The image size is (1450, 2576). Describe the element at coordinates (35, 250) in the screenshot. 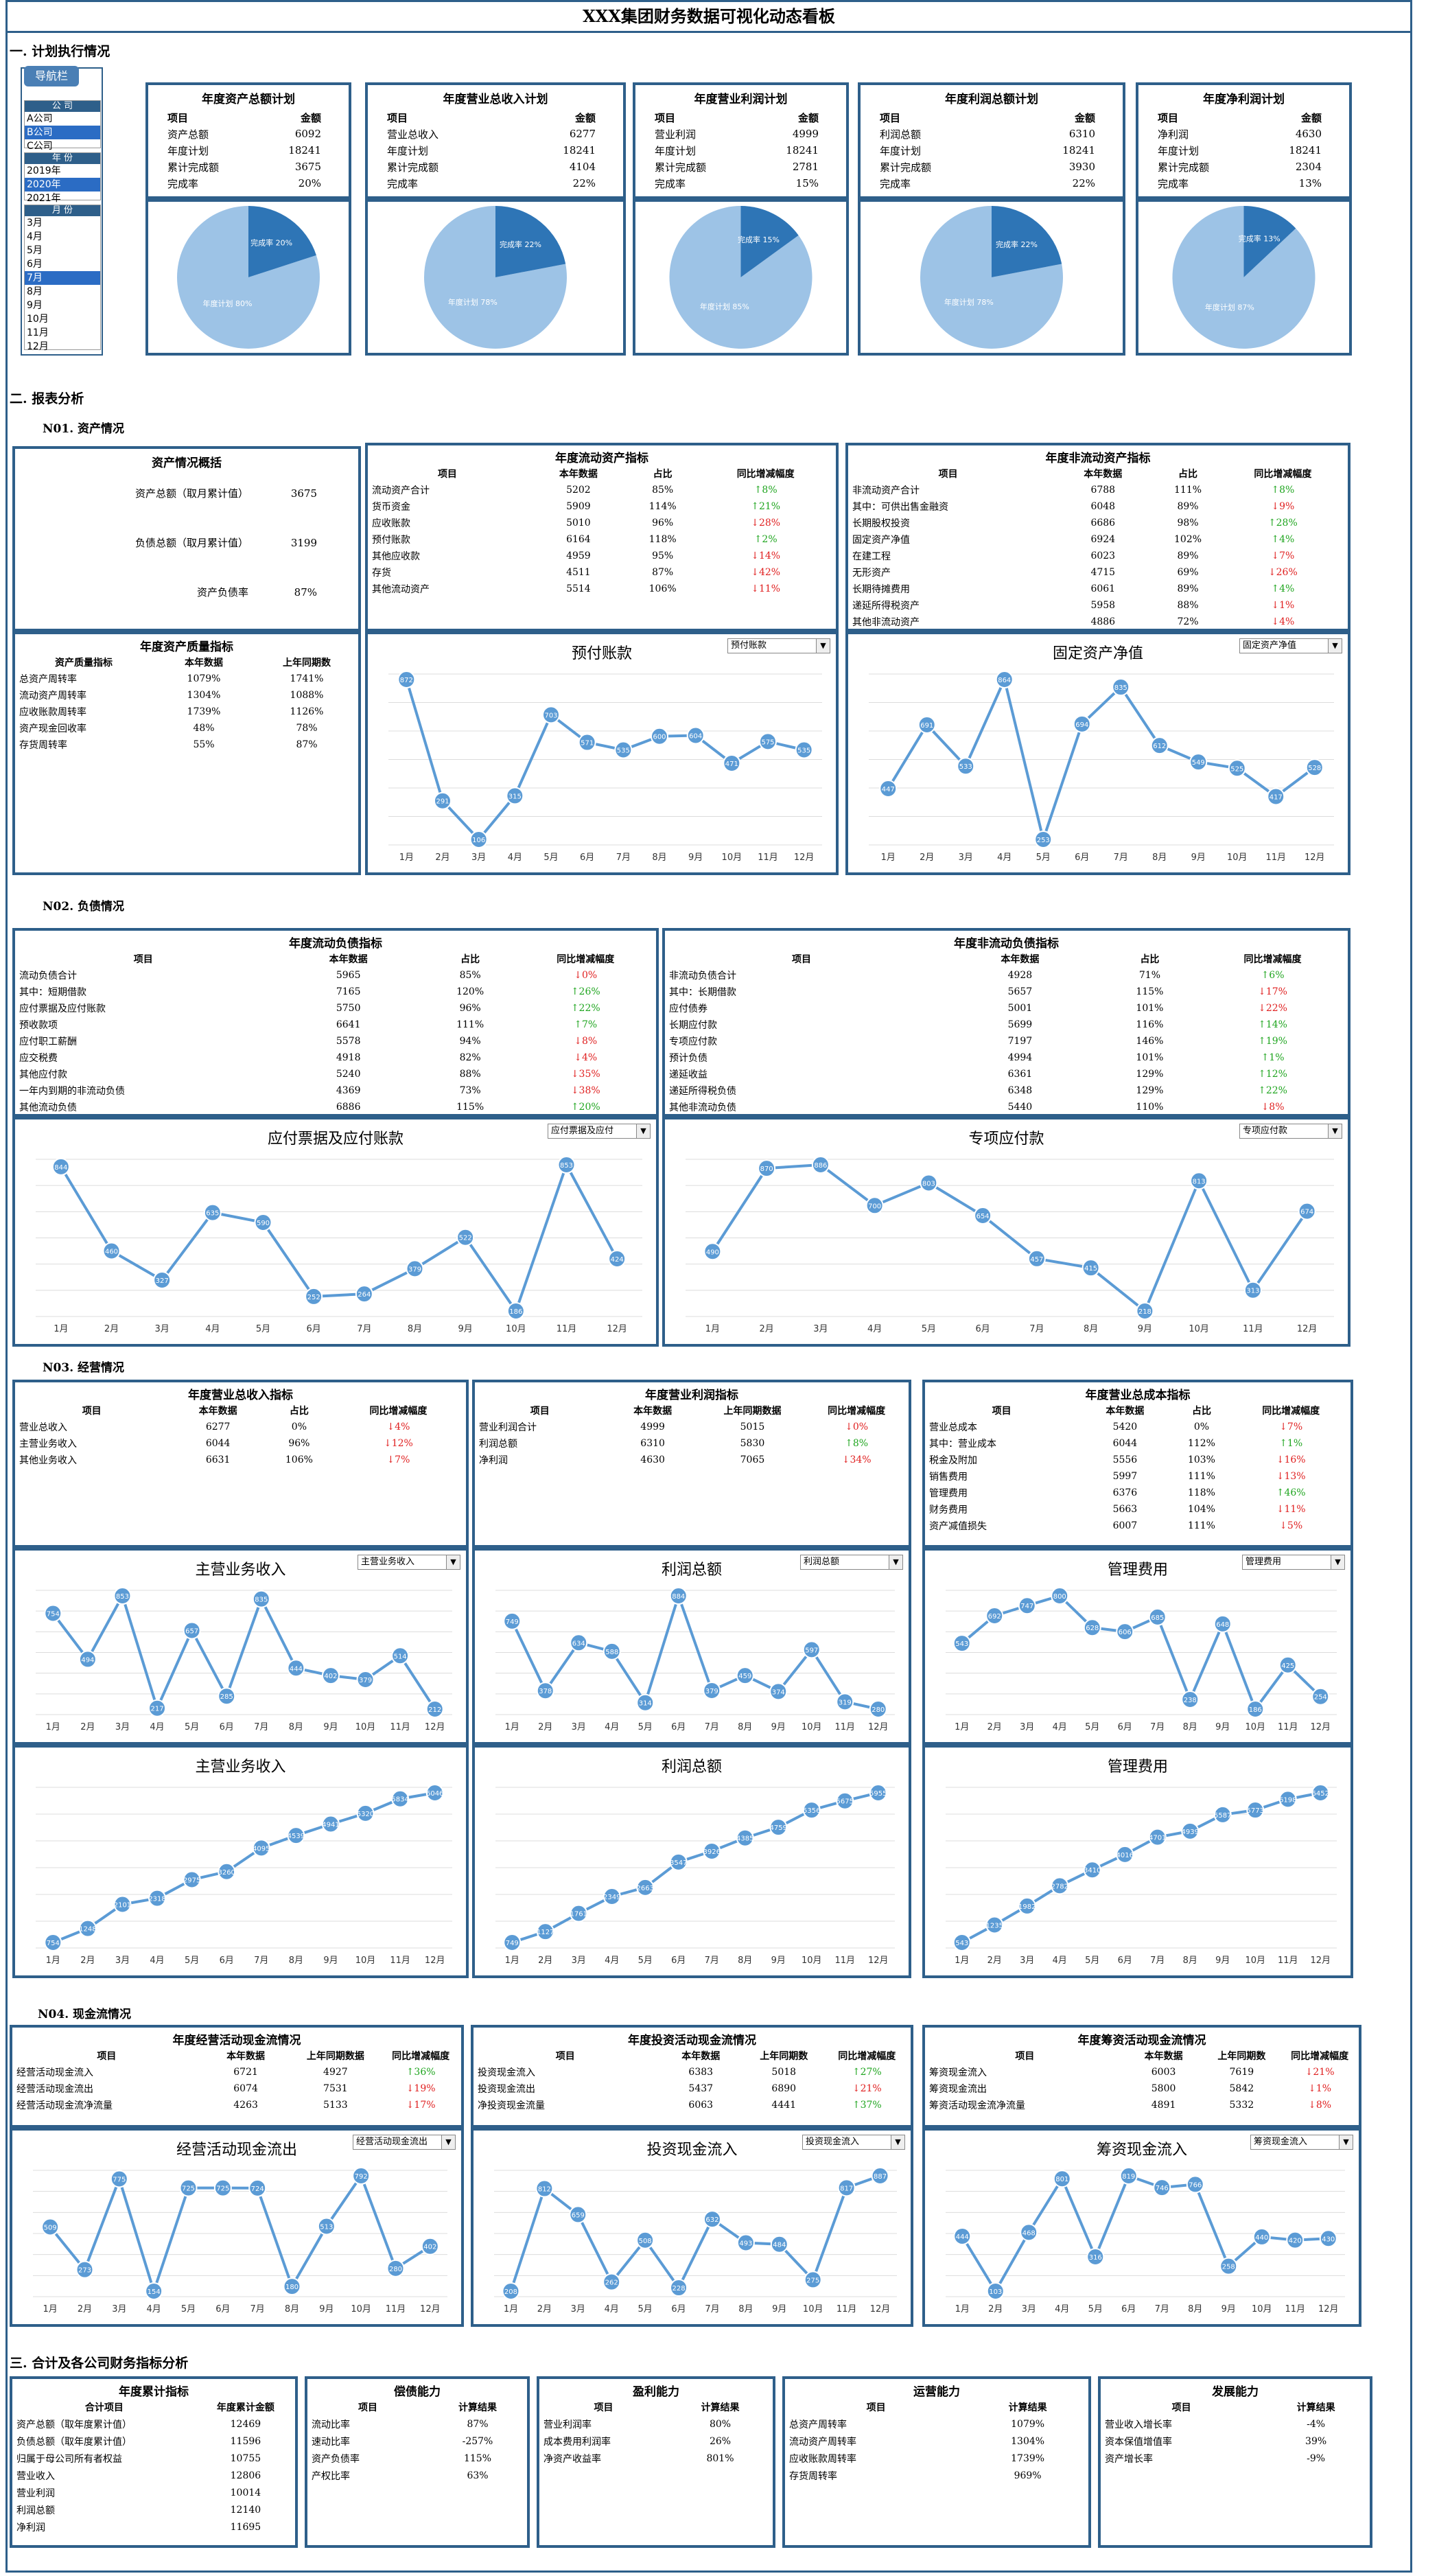

I see `month-option: 5月` at that location.